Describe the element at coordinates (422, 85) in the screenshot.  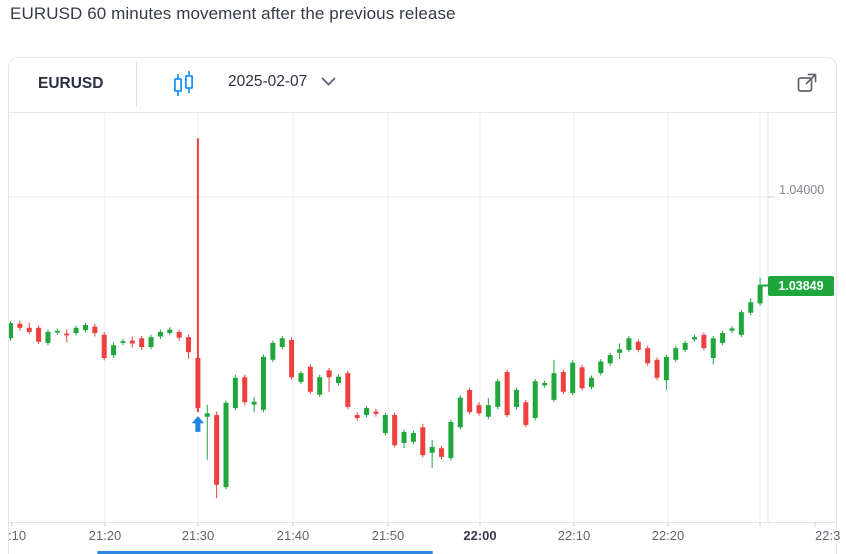
I see `chart-toolbar: EURUSD 2025-02-07` at that location.